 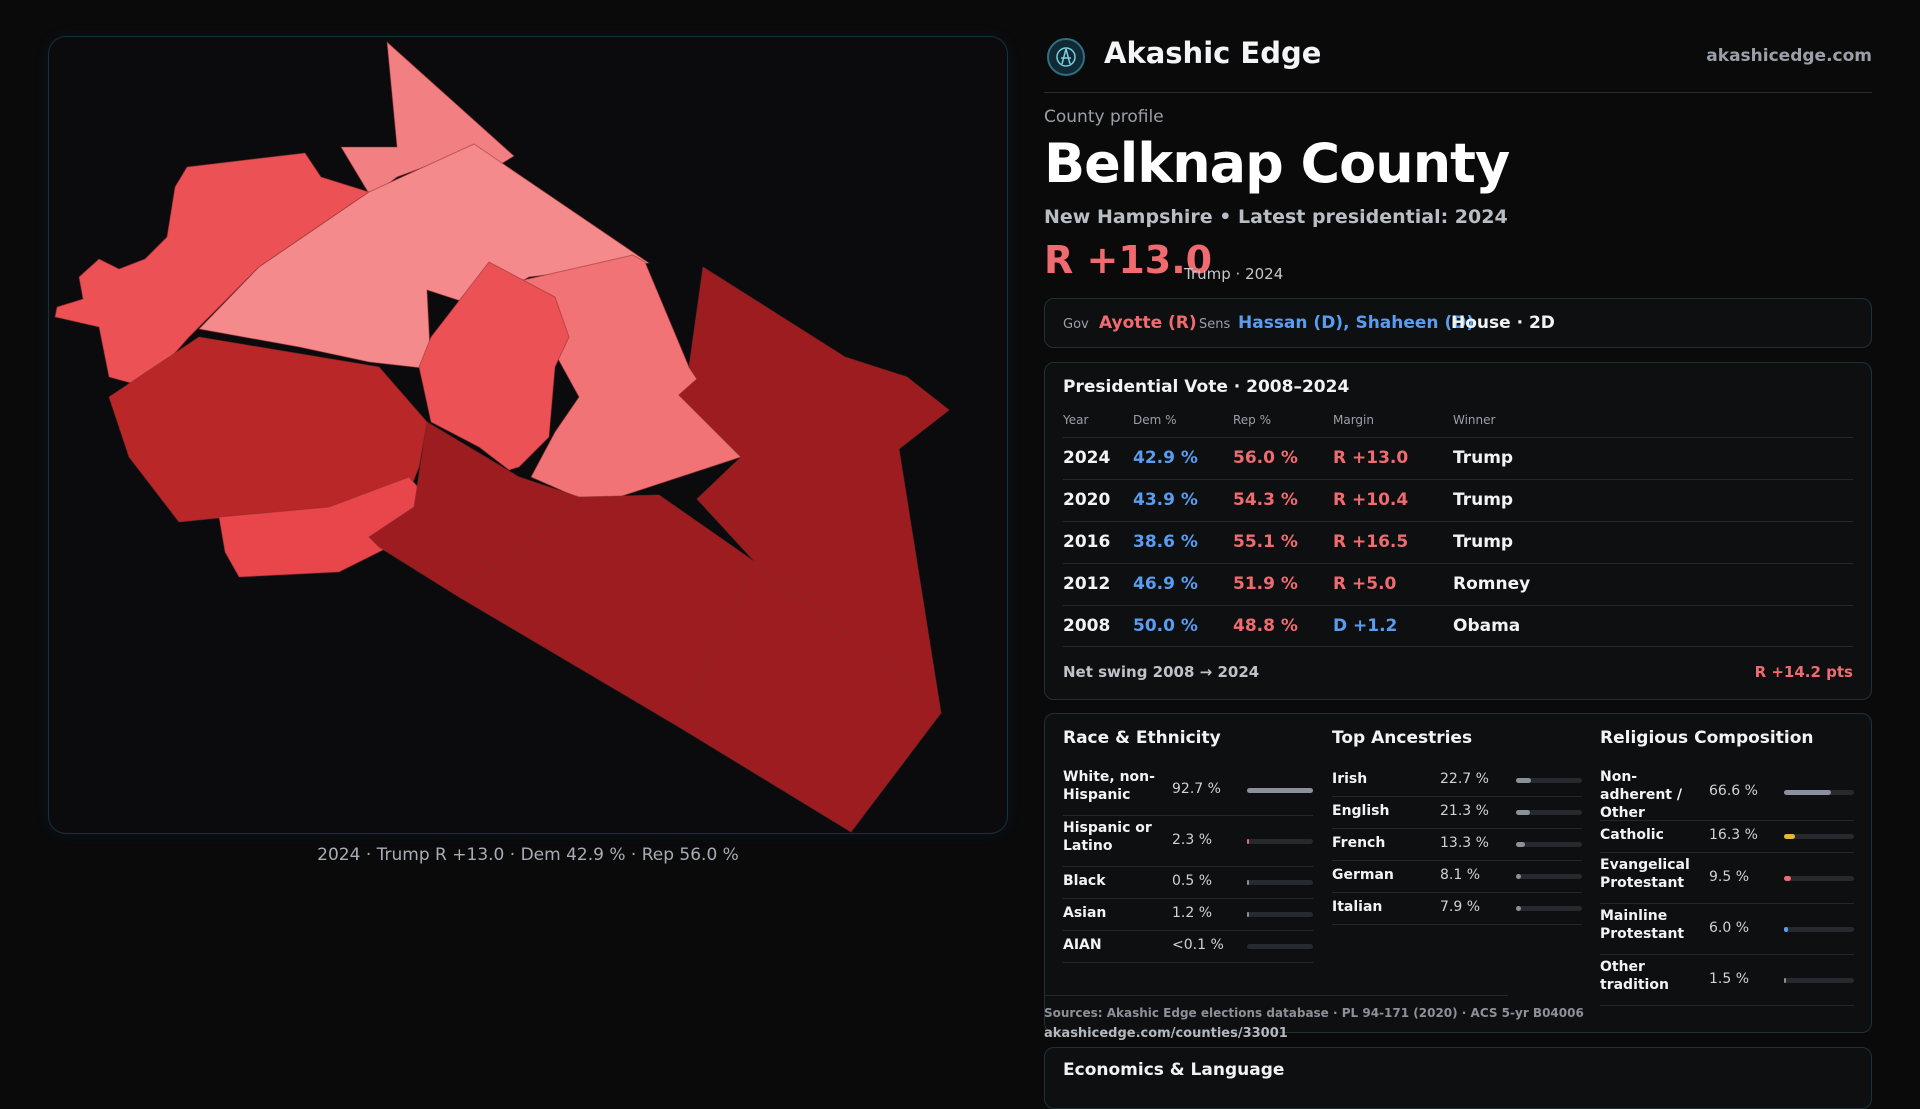 What do you see at coordinates (1265, 626) in the screenshot?
I see `cell-rep: 48.8 %` at bounding box center [1265, 626].